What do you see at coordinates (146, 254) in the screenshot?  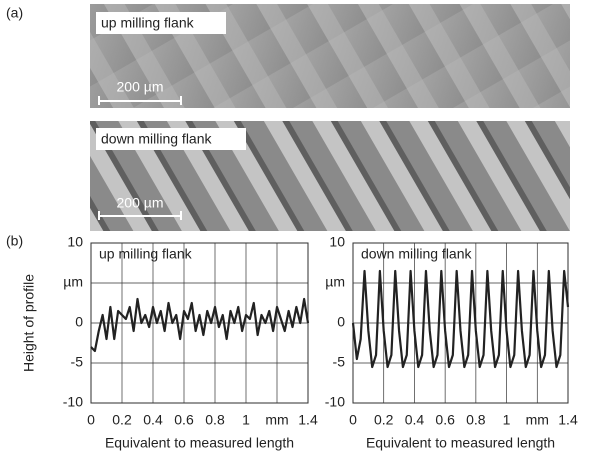 I see `chart-annotation: up milling flank` at bounding box center [146, 254].